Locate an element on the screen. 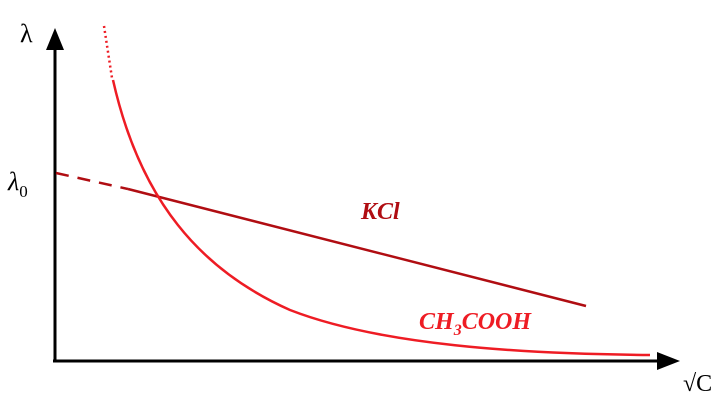 The height and width of the screenshot is (396, 717). kcl-extrapolation-dashed is located at coordinates (92, 181).